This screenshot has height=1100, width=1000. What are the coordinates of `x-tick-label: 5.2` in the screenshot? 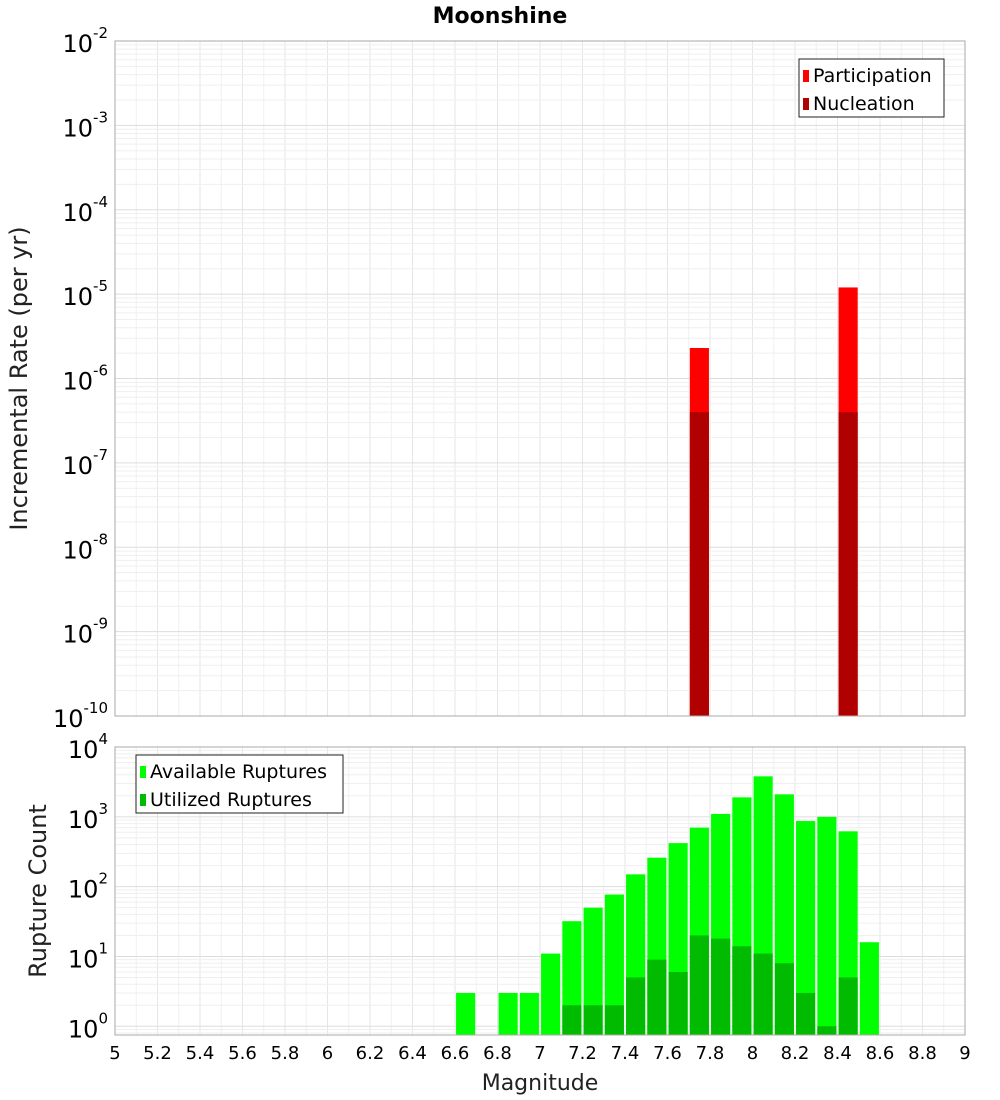 It's located at (157, 1053).